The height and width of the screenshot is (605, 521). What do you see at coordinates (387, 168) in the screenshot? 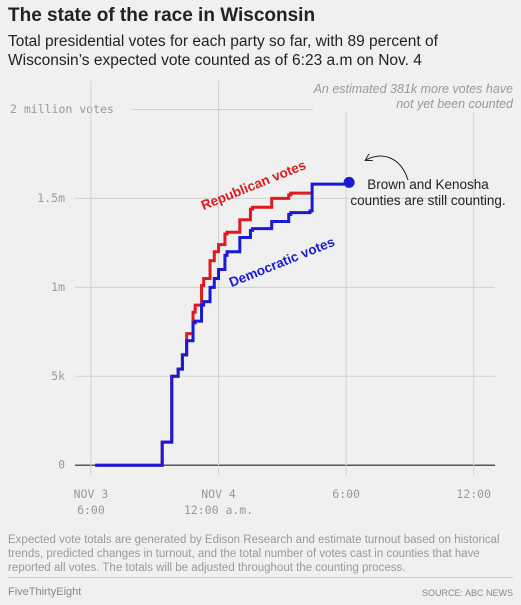
I see `arrow` at bounding box center [387, 168].